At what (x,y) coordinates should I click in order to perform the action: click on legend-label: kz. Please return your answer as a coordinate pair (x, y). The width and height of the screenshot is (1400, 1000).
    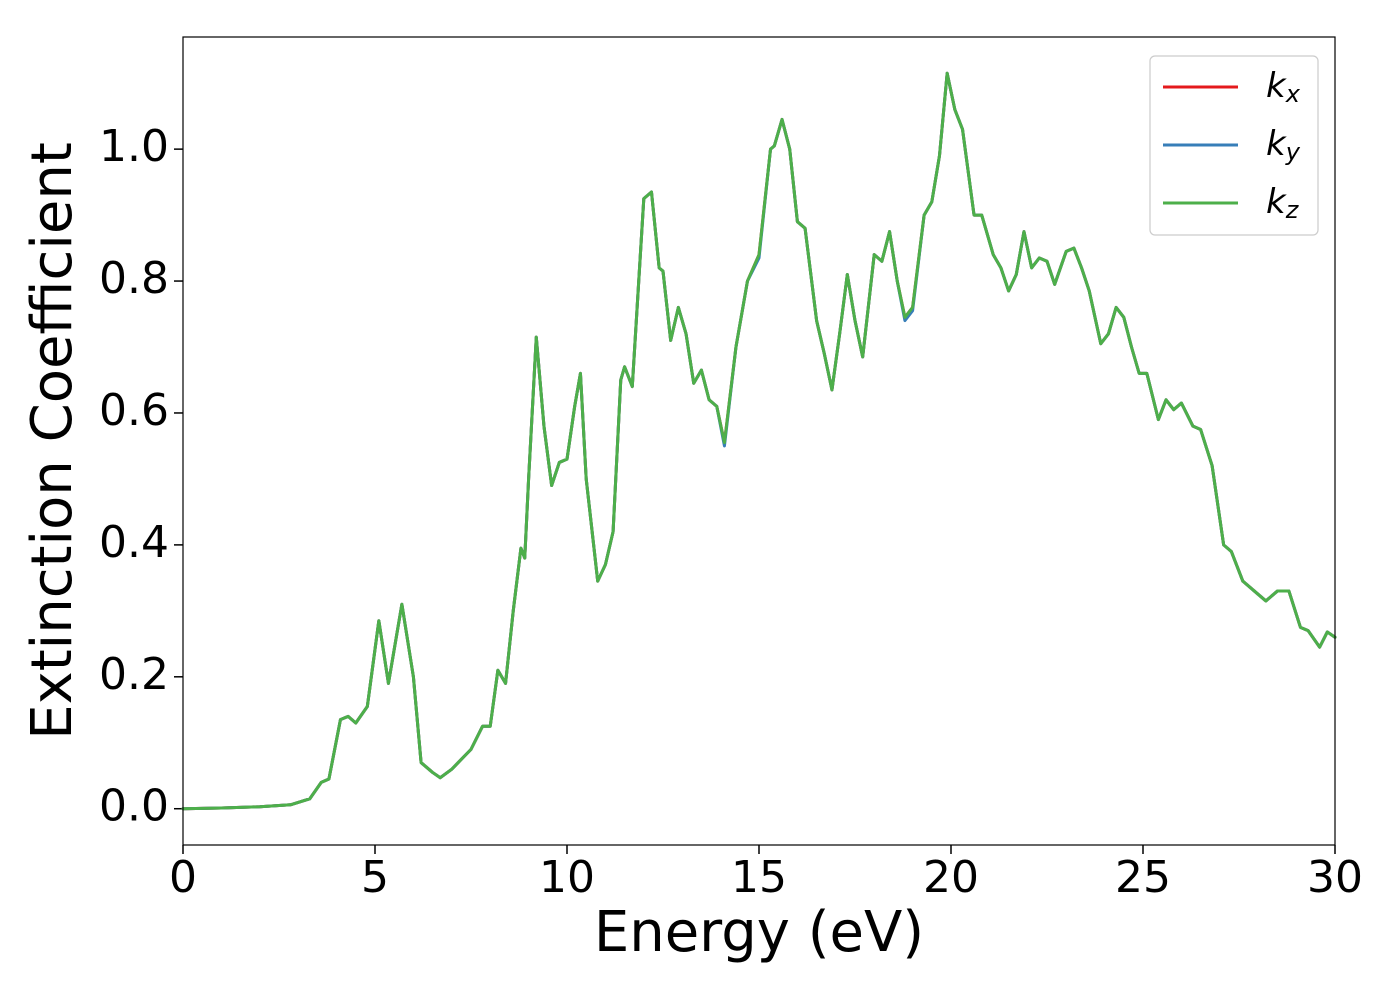
    Looking at the image, I should click on (1283, 203).